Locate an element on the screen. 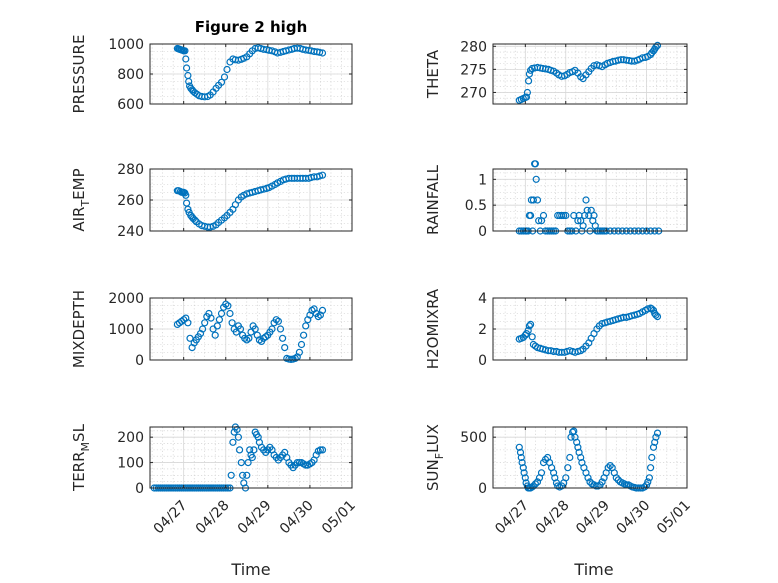  subplot-mixdepth: 0 1000 2000 MIXDEPTH is located at coordinates (211, 329).